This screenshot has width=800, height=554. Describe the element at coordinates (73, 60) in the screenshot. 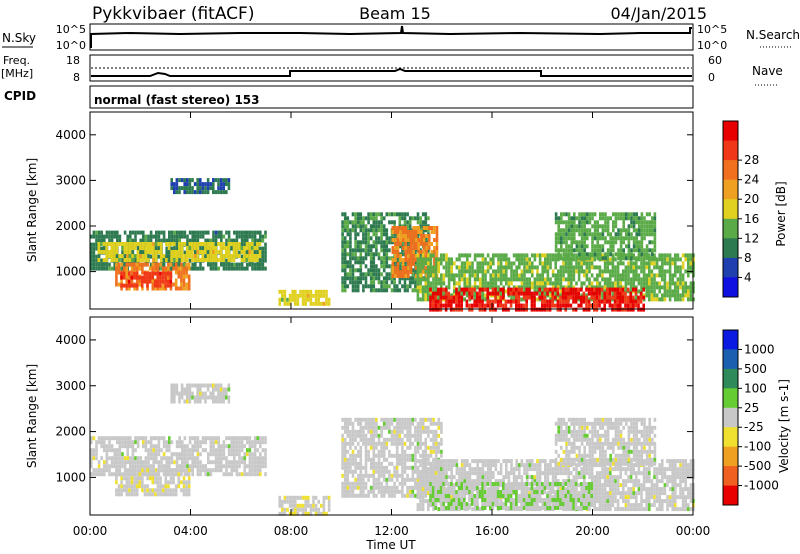

I see `freq-tick-top: 18` at that location.